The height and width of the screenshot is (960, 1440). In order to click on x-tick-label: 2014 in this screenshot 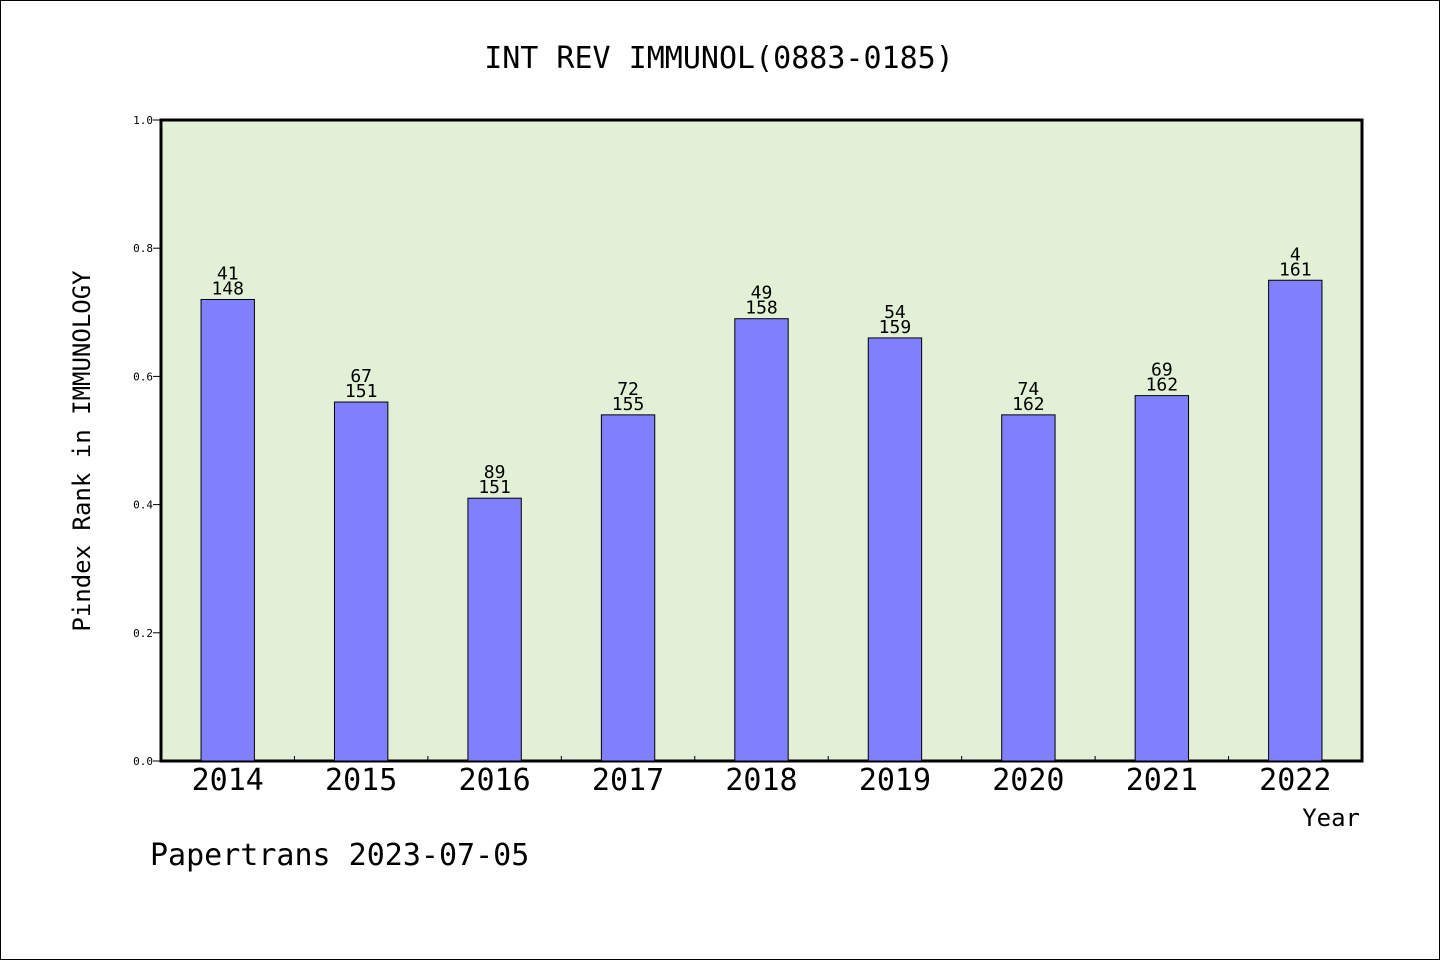, I will do `click(228, 780)`.